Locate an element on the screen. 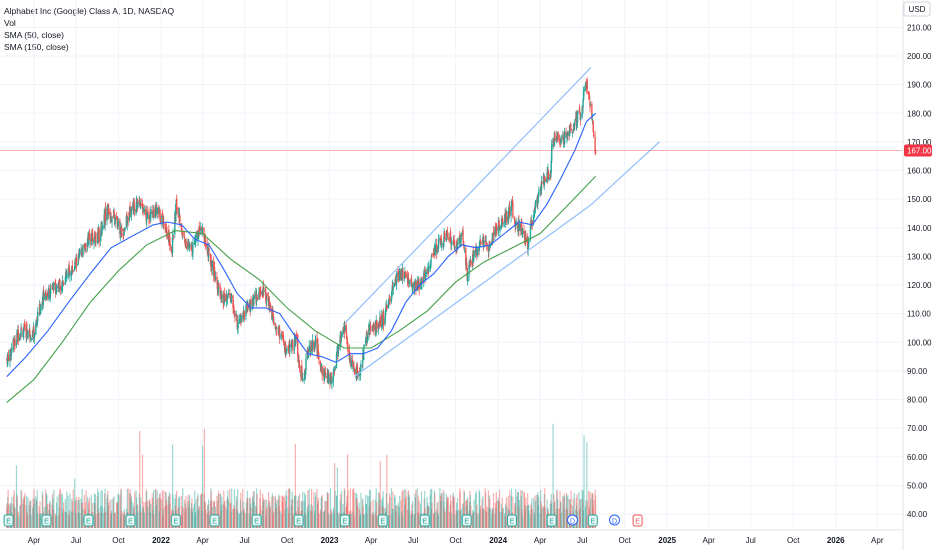  legend-sma150: SMA (150, close) is located at coordinates (36, 47).